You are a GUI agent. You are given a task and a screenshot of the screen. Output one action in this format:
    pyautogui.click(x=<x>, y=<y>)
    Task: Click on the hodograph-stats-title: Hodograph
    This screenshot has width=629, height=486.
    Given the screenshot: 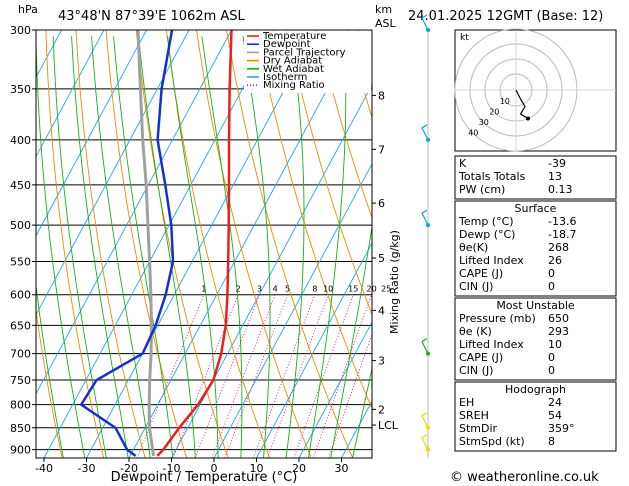 What is the action you would take?
    pyautogui.click(x=535, y=389)
    